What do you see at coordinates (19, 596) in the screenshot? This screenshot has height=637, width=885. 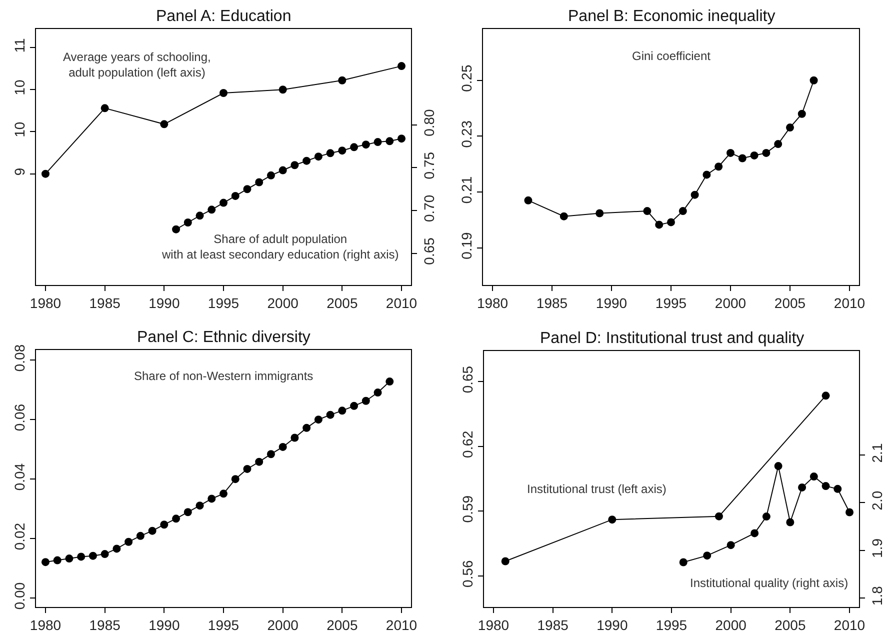 I see `y-tick-label: 0.00` at bounding box center [19, 596].